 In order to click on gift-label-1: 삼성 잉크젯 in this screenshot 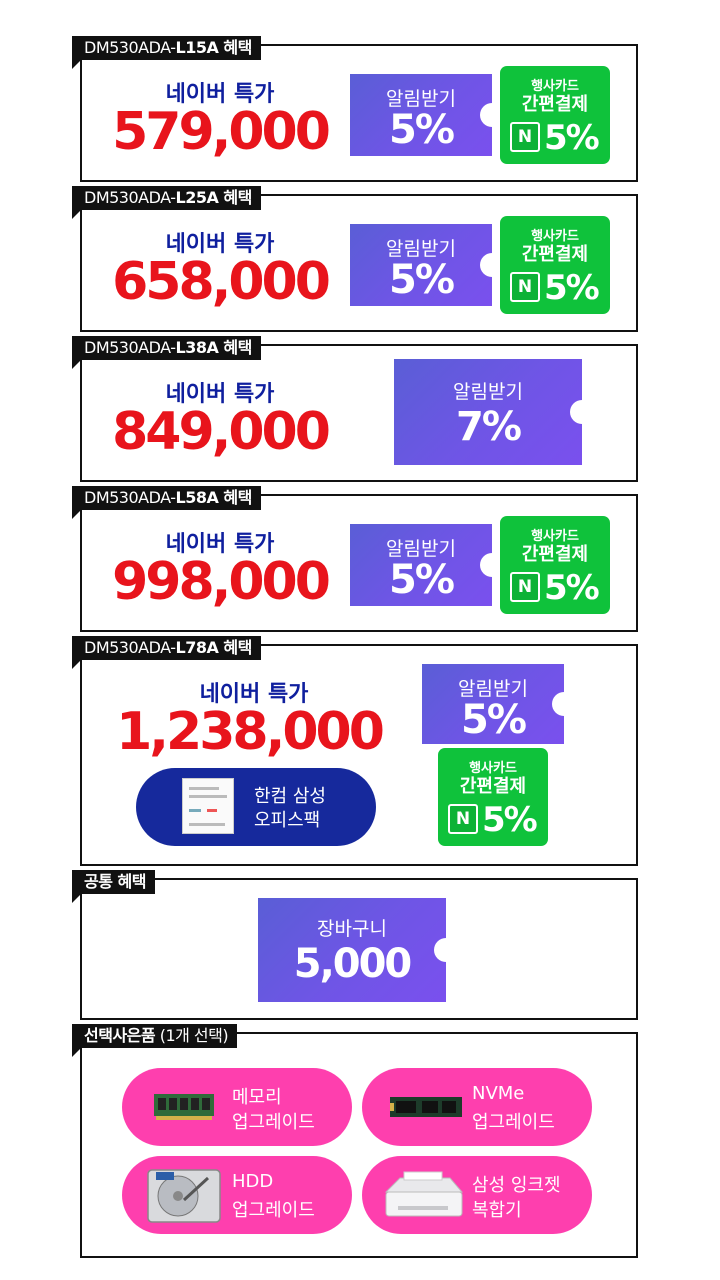, I will do `click(516, 1185)`.